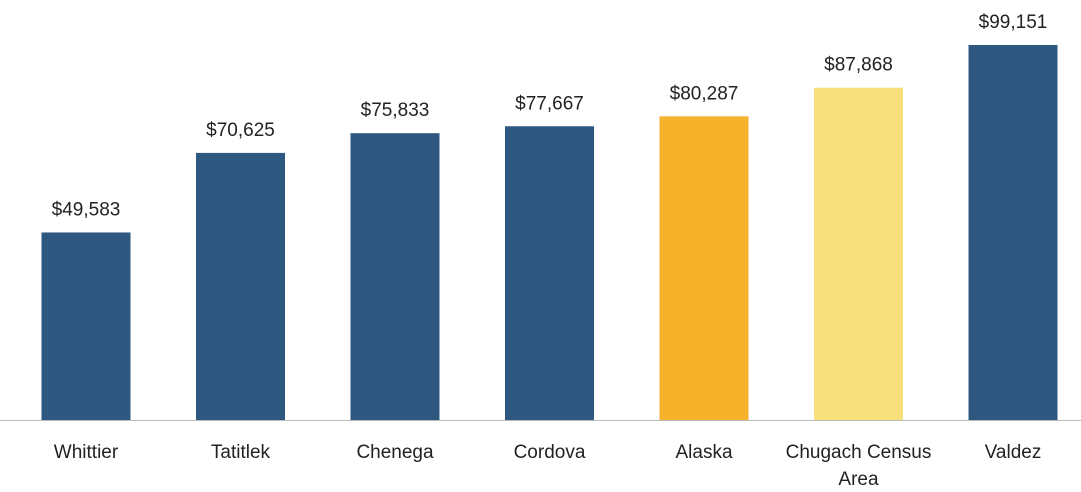  I want to click on x-tick-label: Whittier, so click(86, 452).